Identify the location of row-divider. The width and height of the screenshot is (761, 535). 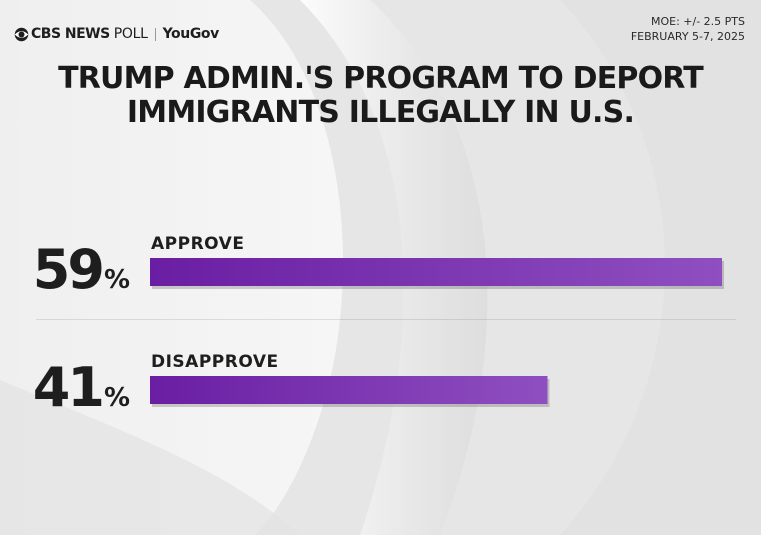
(386, 319).